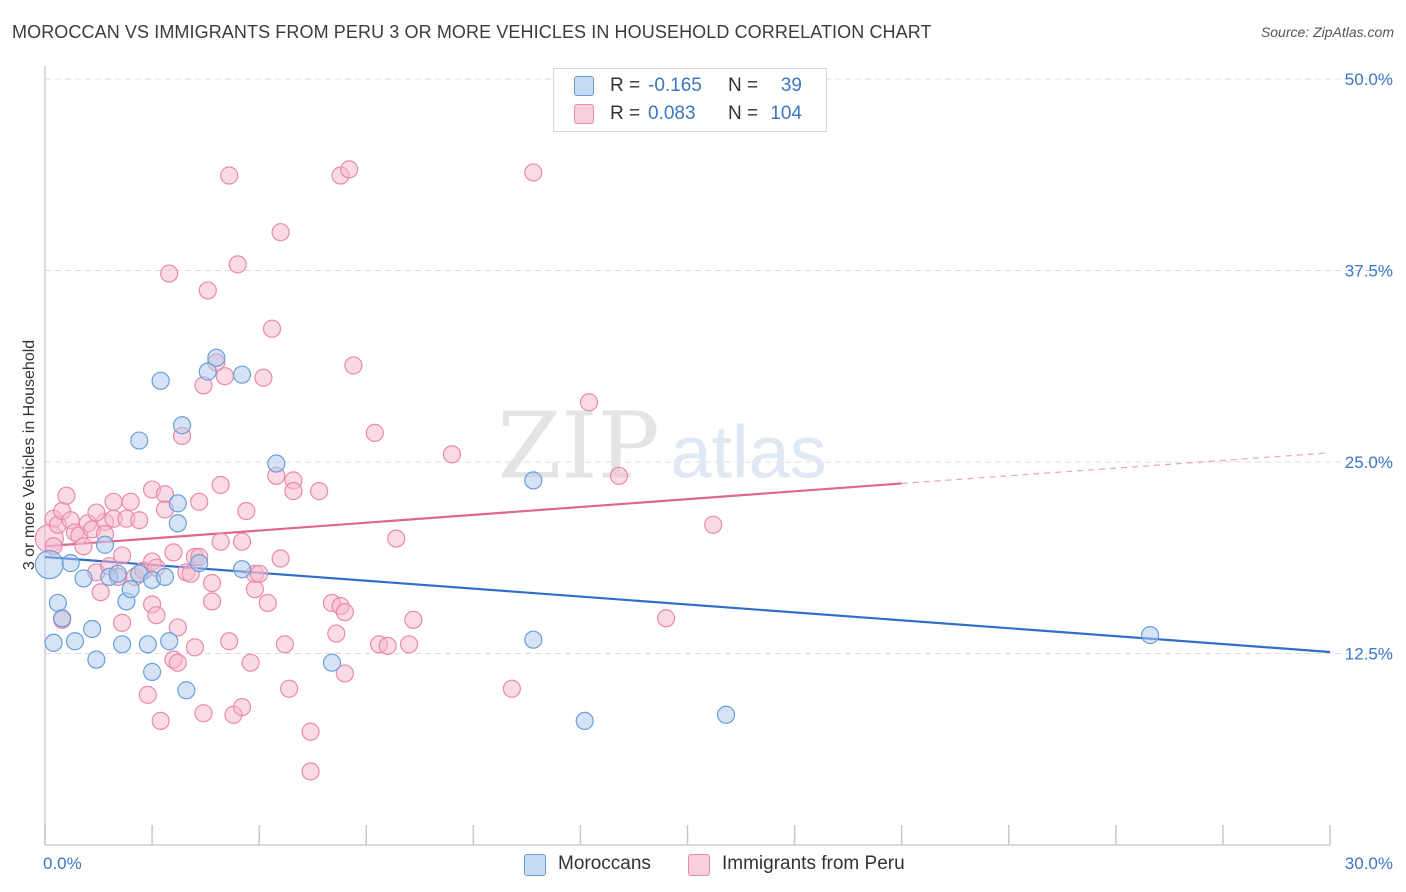 Image resolution: width=1406 pixels, height=892 pixels. I want to click on y-tick-label: 25.0%, so click(1369, 462).